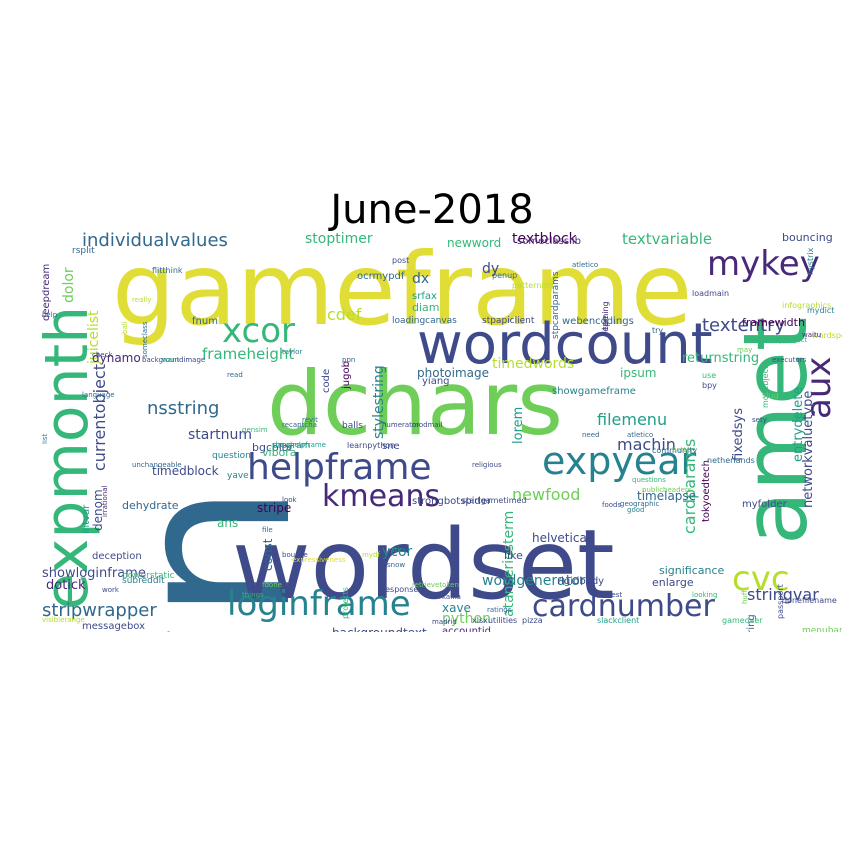 The image size is (864, 864). Describe the element at coordinates (745, 596) in the screenshot. I see `word-165: huff` at that location.